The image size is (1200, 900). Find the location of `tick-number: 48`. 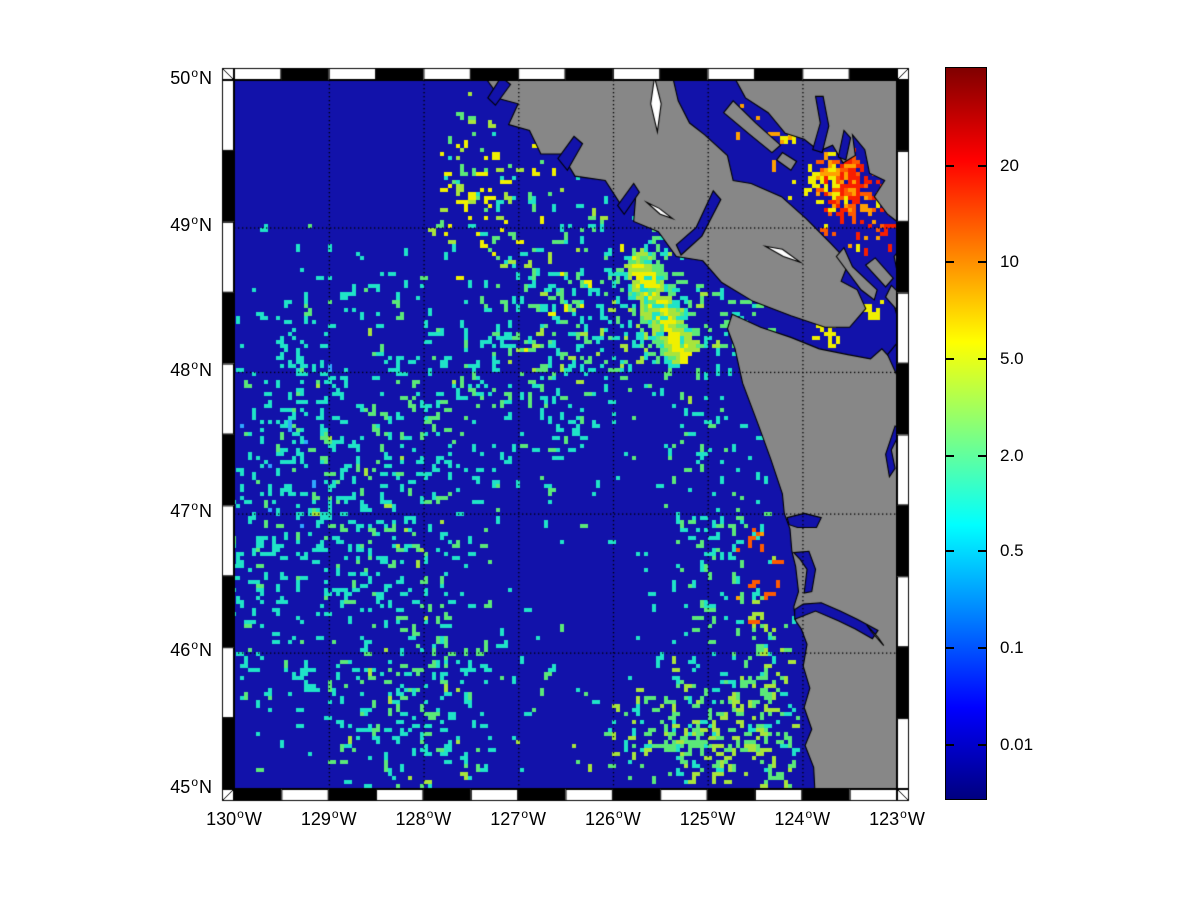

tick-number: 48 is located at coordinates (180, 369).